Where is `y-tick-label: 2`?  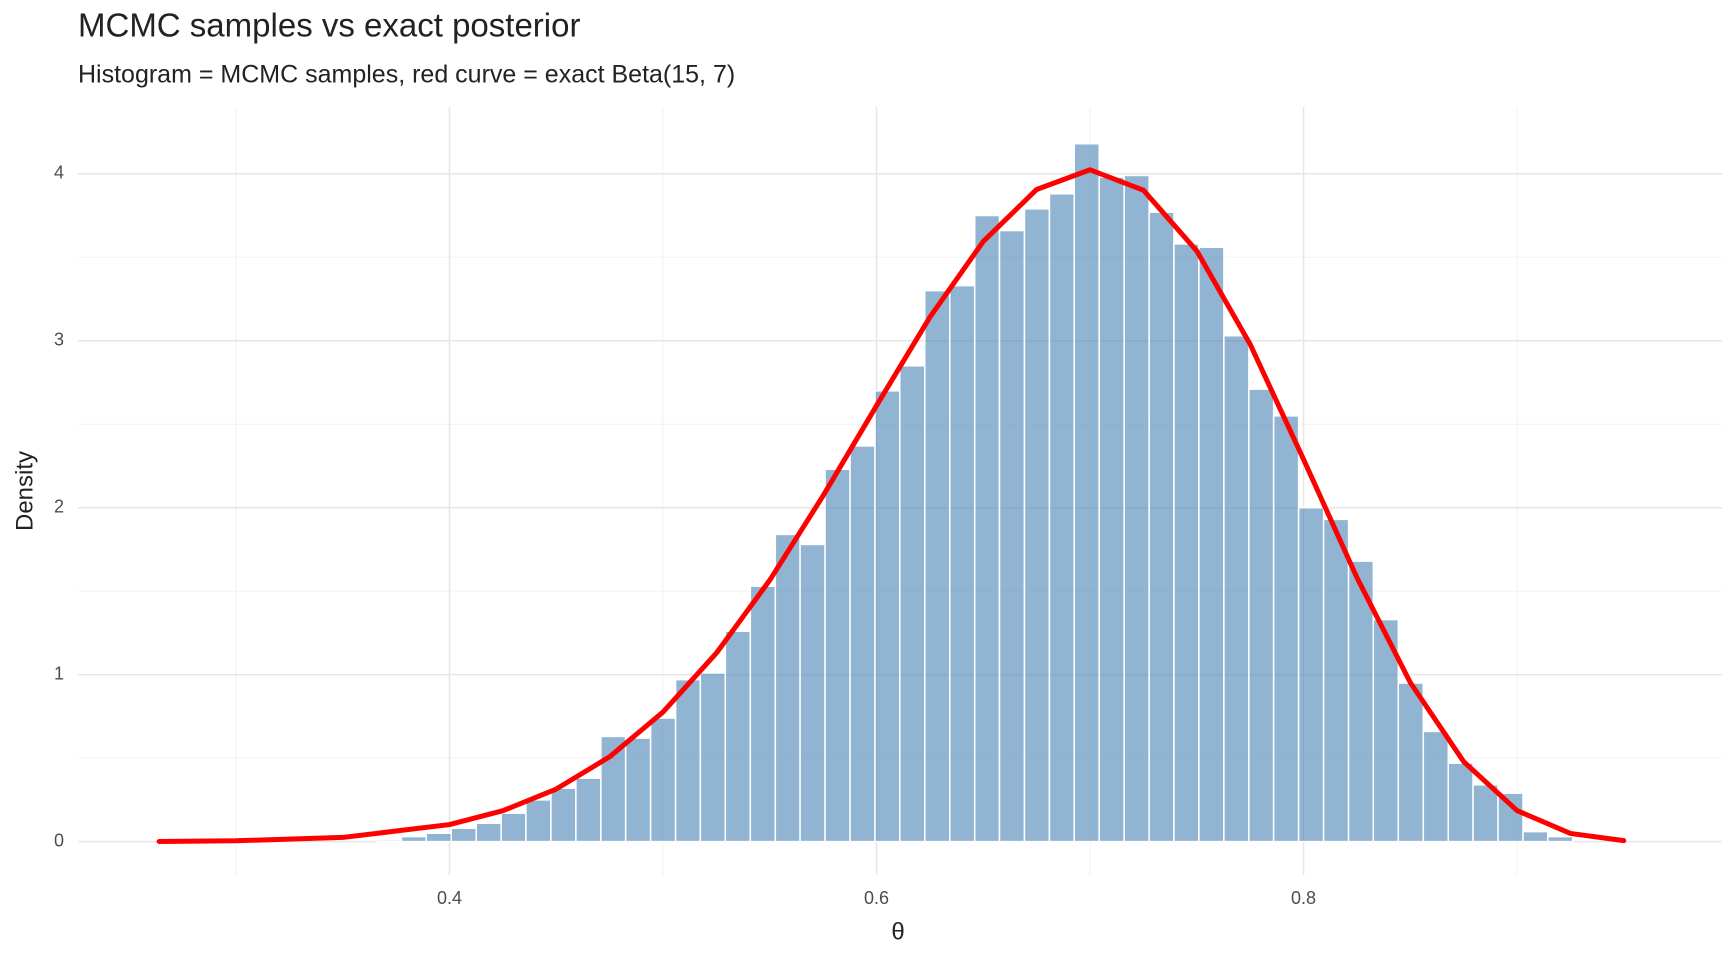
y-tick-label: 2 is located at coordinates (59, 506).